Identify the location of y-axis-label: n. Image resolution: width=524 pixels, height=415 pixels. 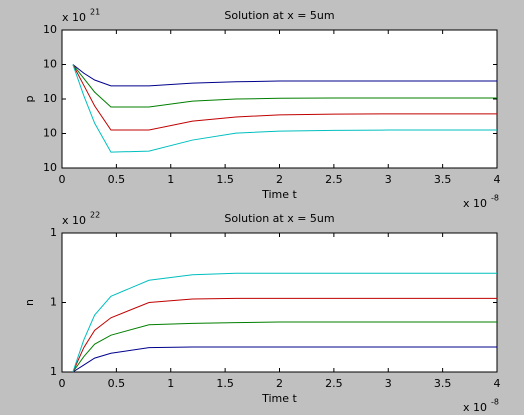
(29, 302).